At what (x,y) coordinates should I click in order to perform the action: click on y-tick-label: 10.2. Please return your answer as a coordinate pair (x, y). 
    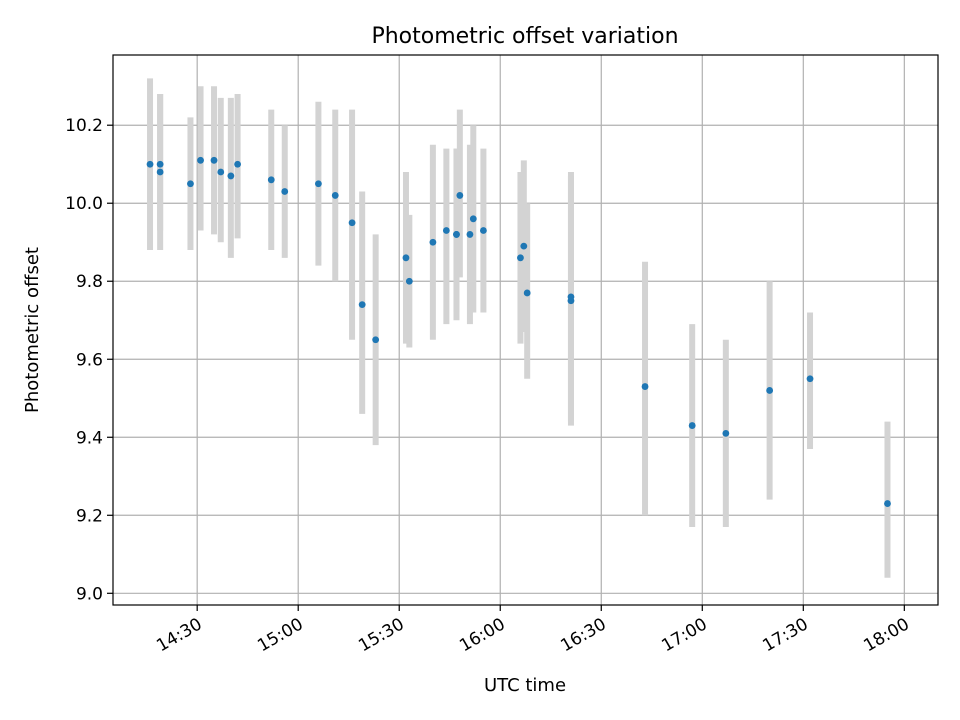
    Looking at the image, I should click on (84, 126).